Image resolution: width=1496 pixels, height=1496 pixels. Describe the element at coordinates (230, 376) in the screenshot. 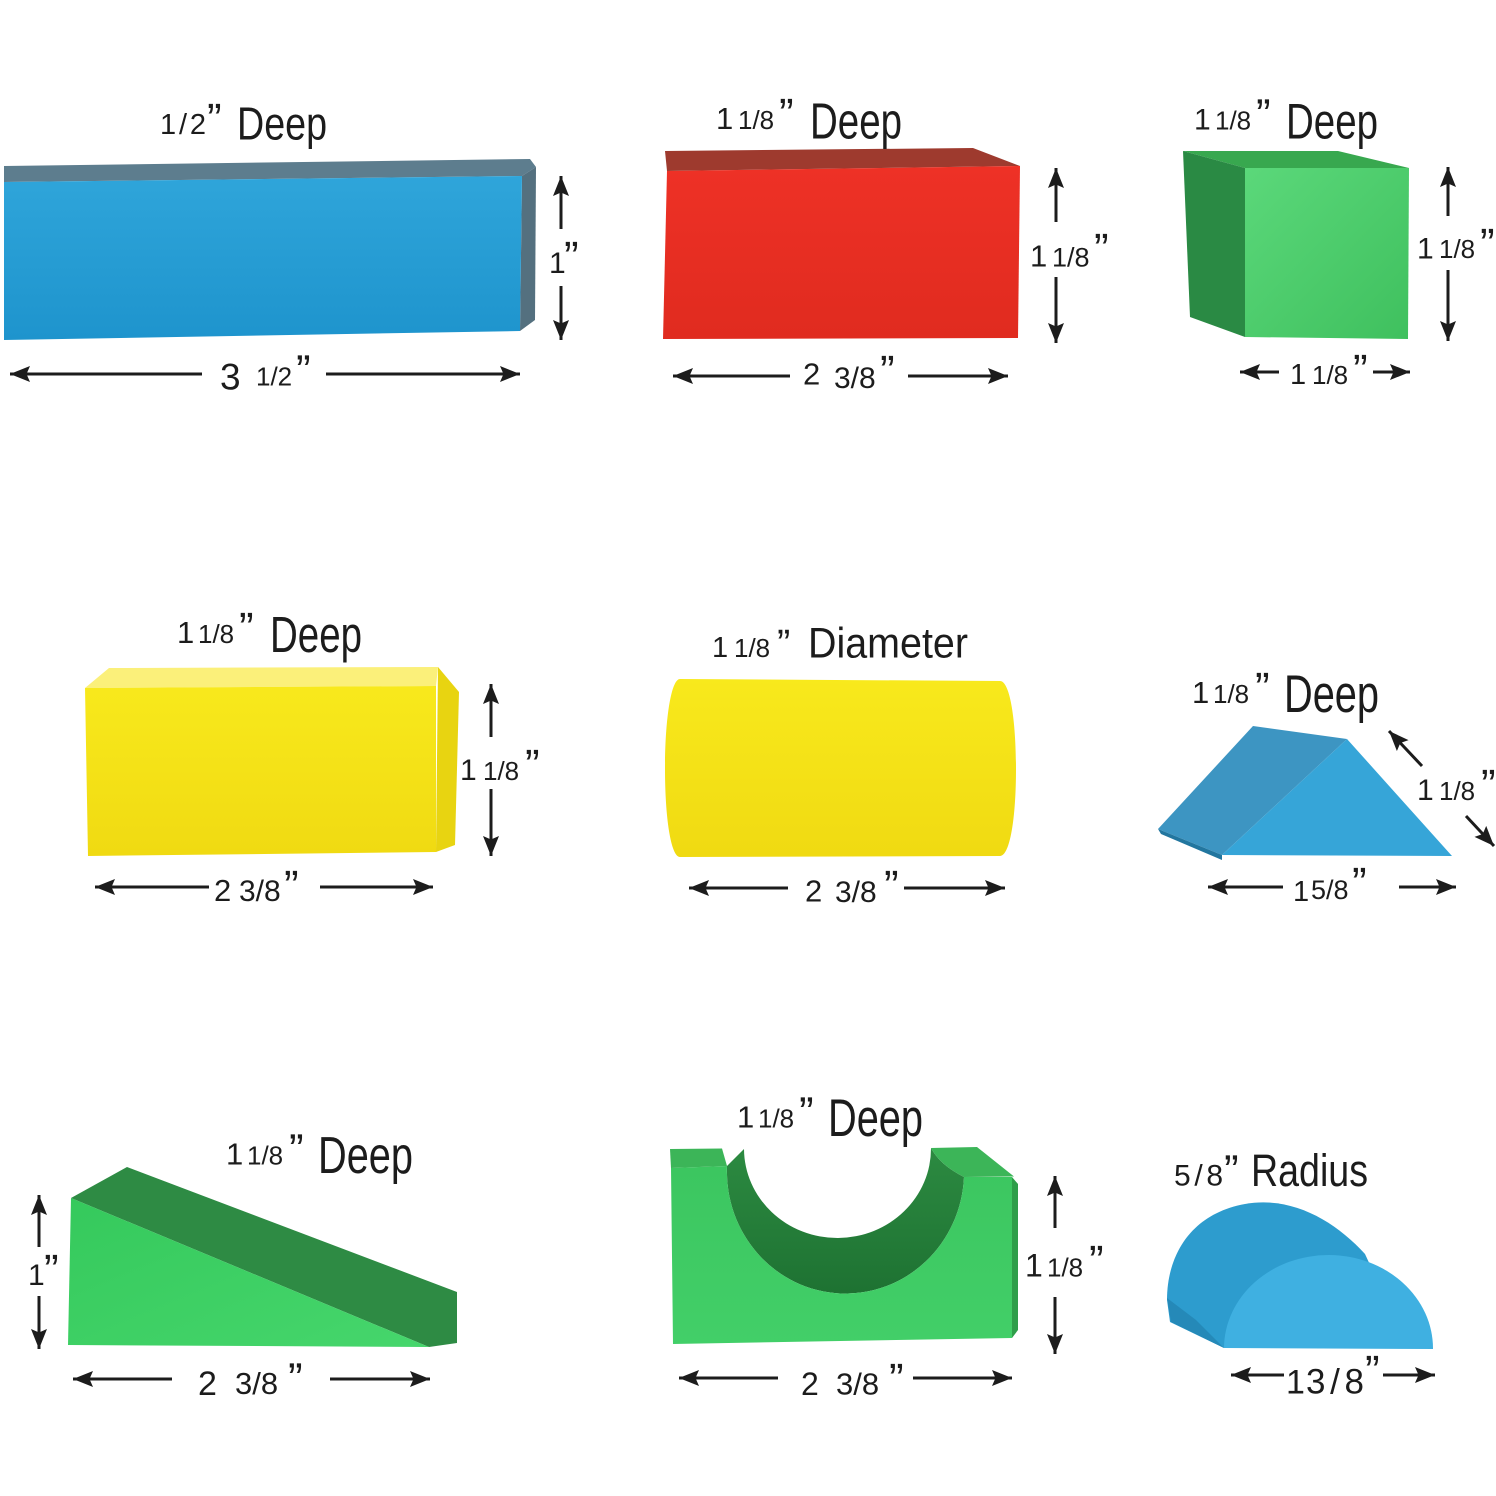

I see `svg-text: 3` at that location.